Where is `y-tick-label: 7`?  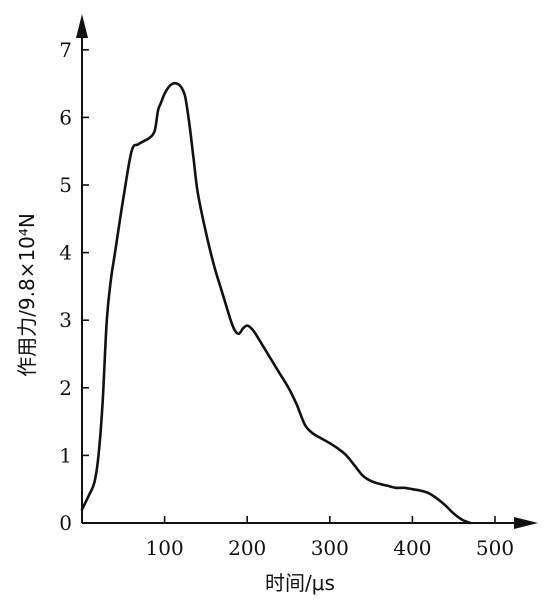 y-tick-label: 7 is located at coordinates (65, 50).